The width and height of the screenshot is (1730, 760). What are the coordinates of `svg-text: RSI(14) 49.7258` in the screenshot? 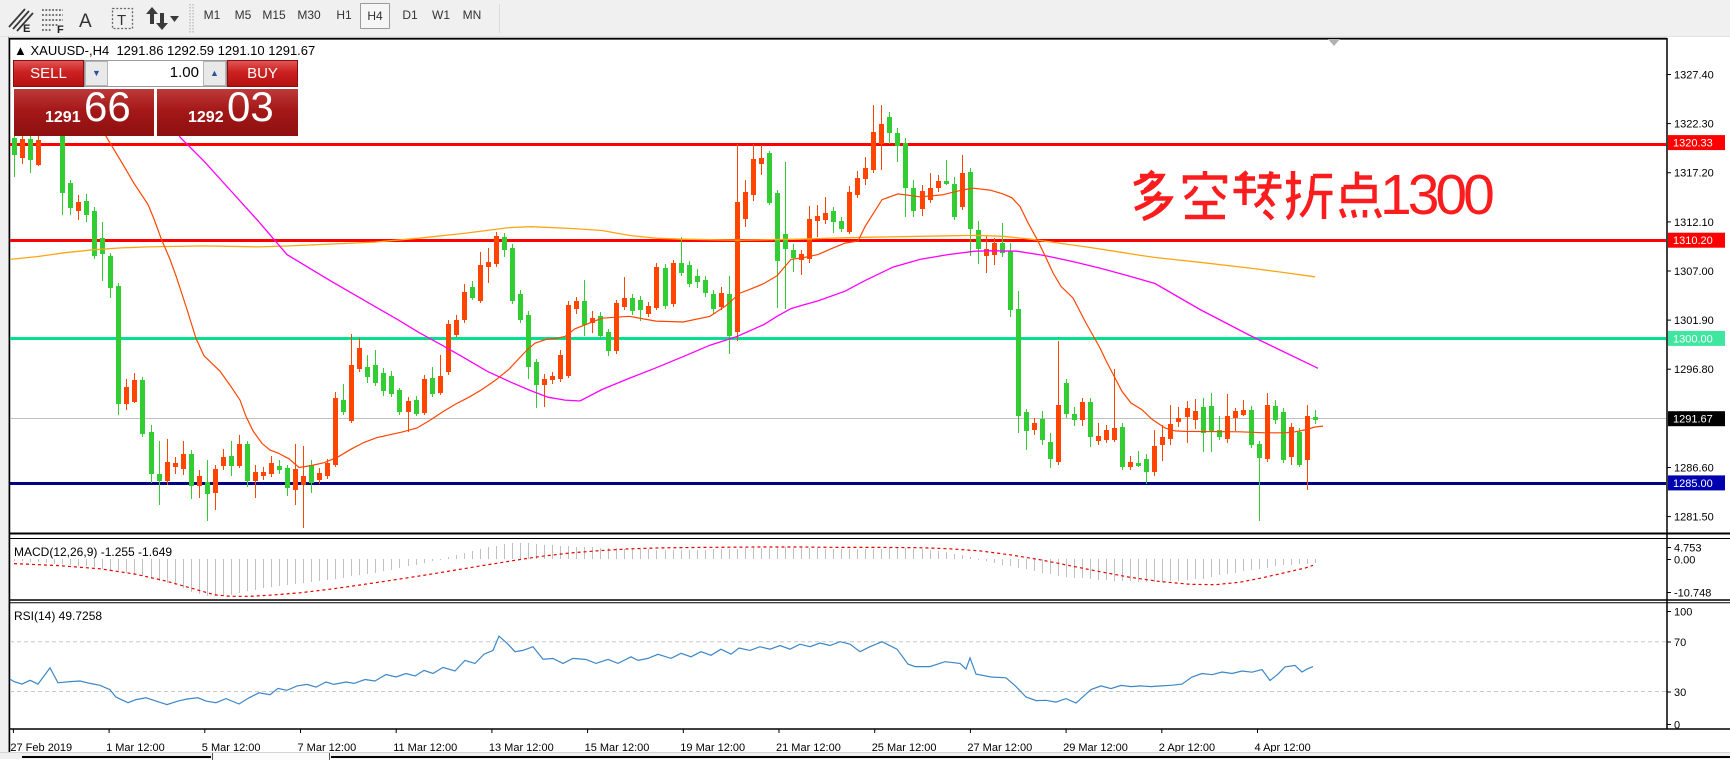 It's located at (58, 616).